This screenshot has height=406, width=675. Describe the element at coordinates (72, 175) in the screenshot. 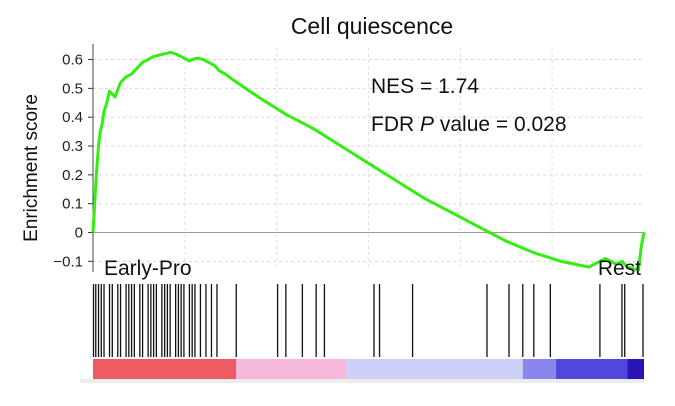

I see `y-tick-label-4: 0.2` at that location.